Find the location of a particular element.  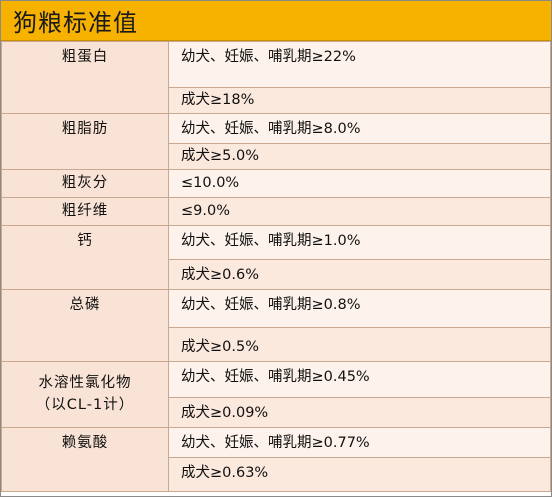

table-row: 水溶性氯化物 （以CL-1计） 幼犬、妊娠、哺乳期≥0.45% is located at coordinates (276, 394).